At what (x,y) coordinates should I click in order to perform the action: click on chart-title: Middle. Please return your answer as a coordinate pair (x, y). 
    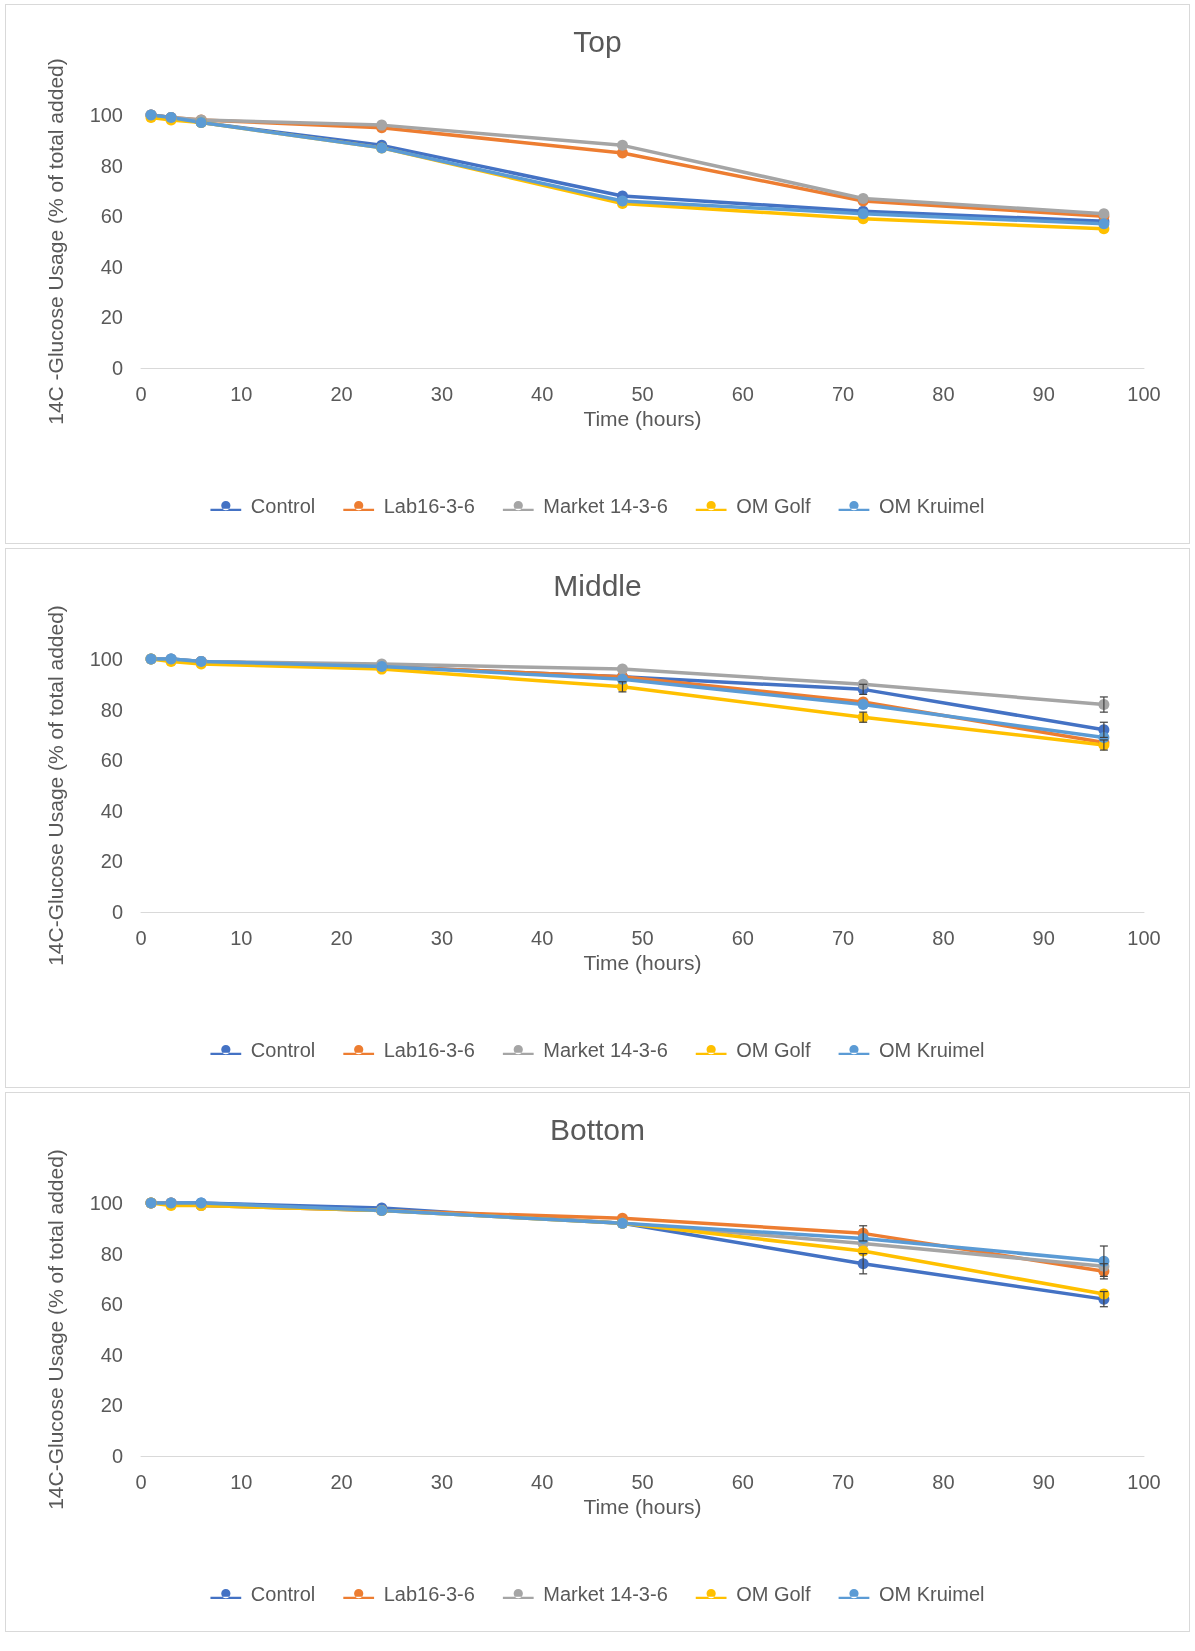
    Looking at the image, I should click on (597, 585).